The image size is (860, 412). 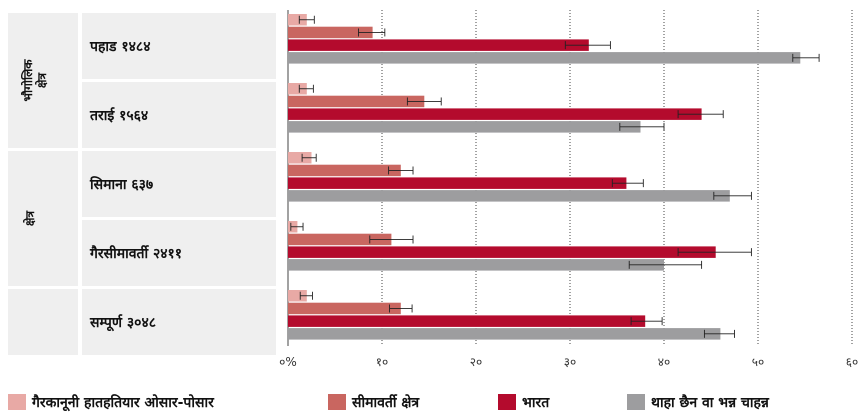 What do you see at coordinates (122, 323) in the screenshot?
I see `category-label: सम्पूर्ण ३०४८` at bounding box center [122, 323].